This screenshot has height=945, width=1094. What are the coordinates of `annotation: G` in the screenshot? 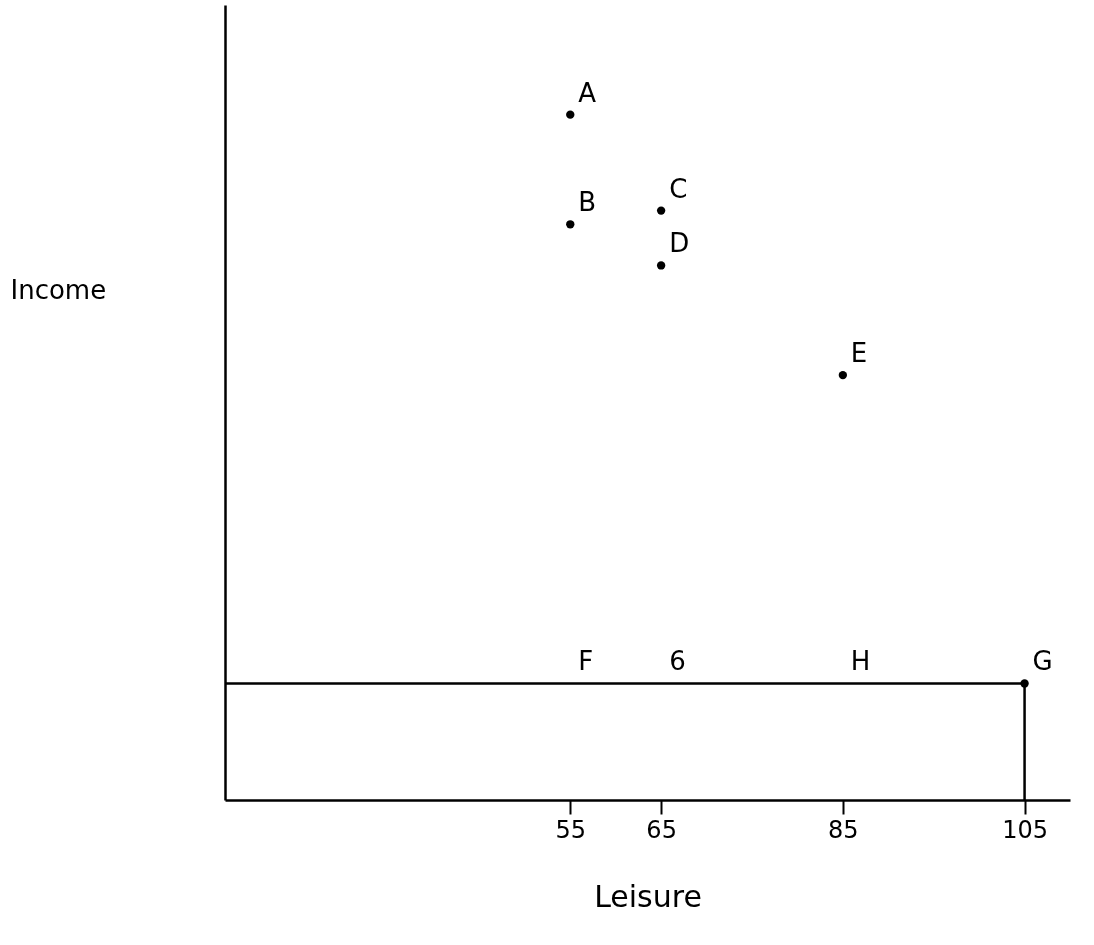 It's located at (1042, 661).